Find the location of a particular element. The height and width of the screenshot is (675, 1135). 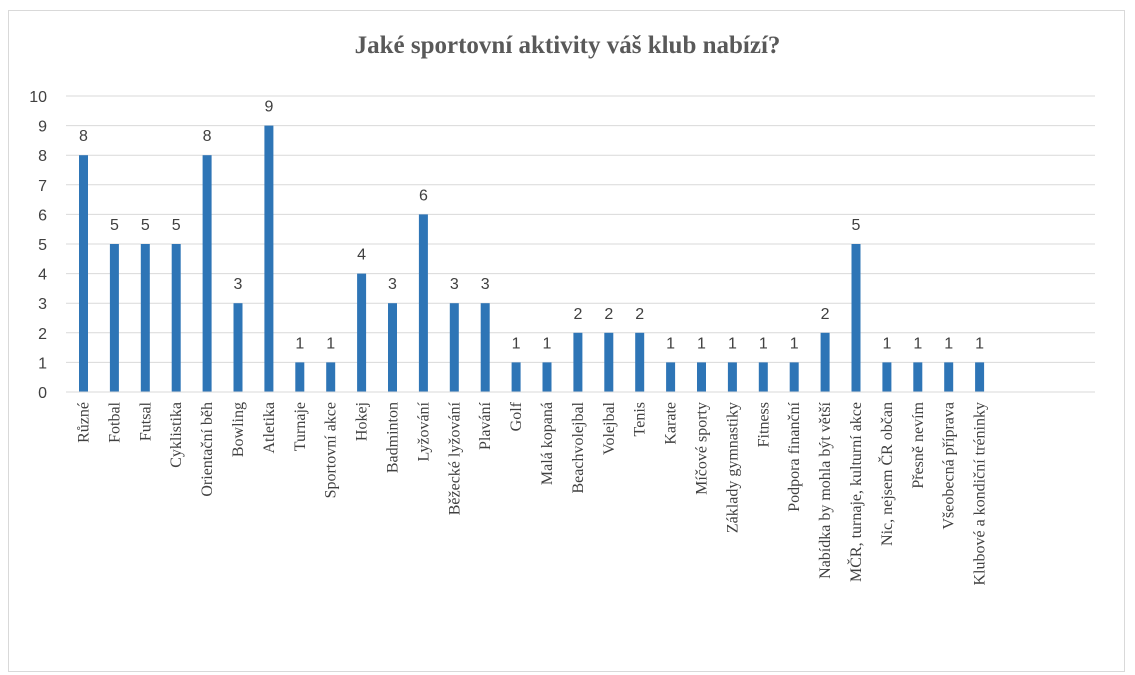

y-tick-label: 5 is located at coordinates (42, 245).